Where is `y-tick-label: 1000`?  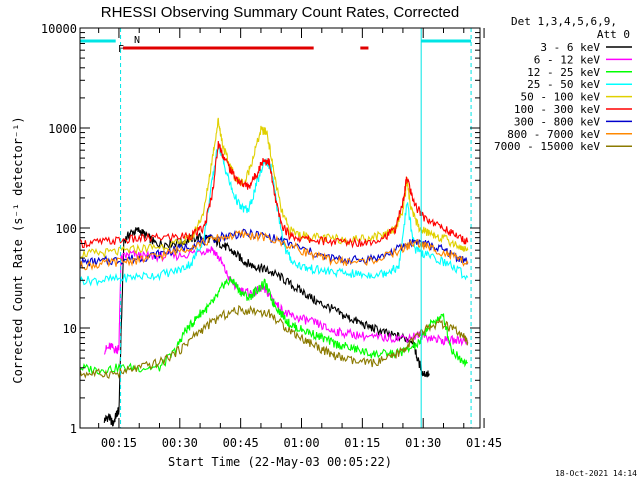
y-tick-label: 1000 is located at coordinates (62, 129).